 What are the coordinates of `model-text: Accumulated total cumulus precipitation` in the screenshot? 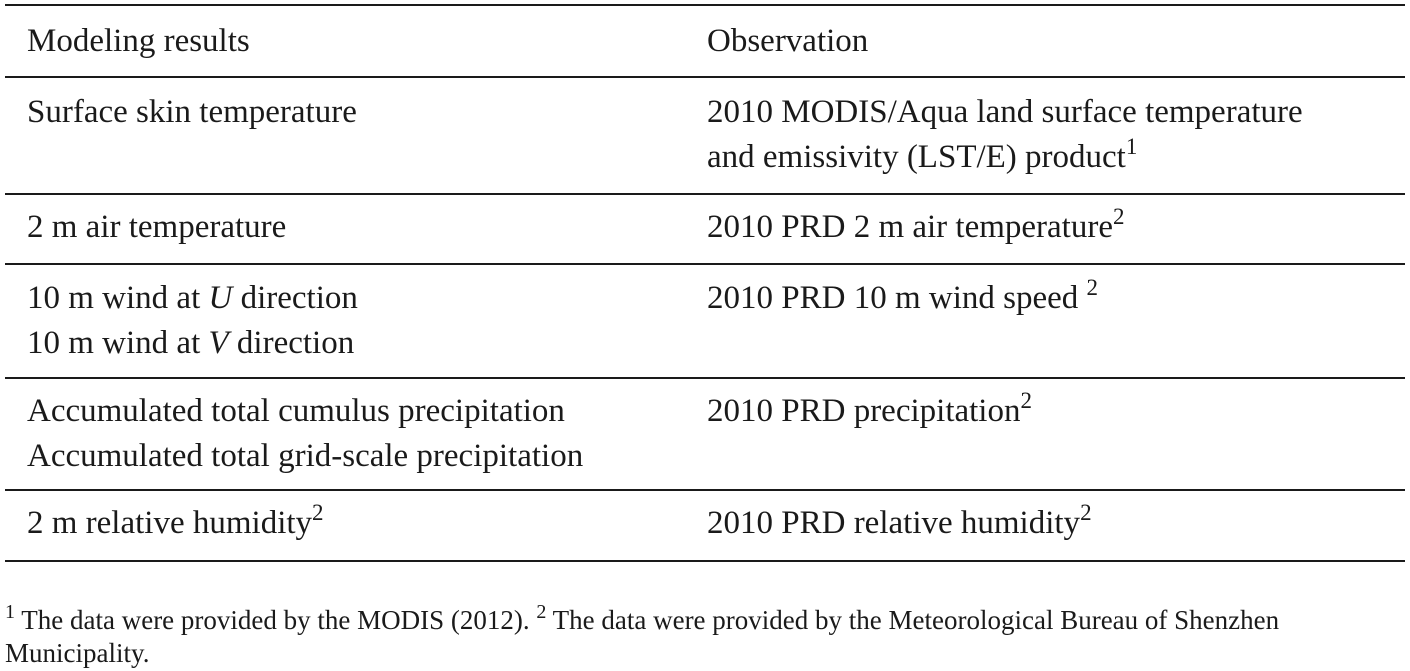 It's located at (296, 411).